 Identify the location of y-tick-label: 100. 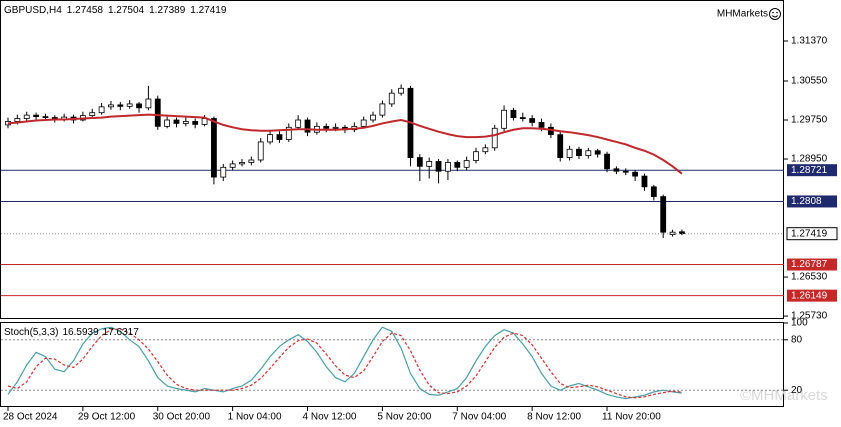
(799, 323).